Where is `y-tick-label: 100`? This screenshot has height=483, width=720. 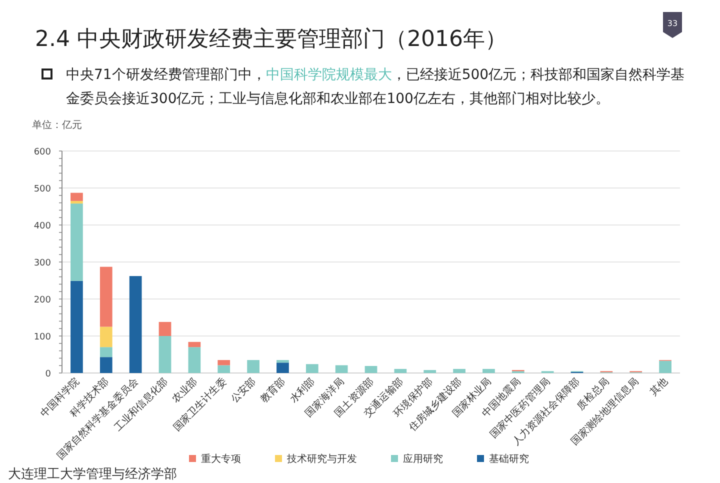
y-tick-label: 100 is located at coordinates (43, 337).